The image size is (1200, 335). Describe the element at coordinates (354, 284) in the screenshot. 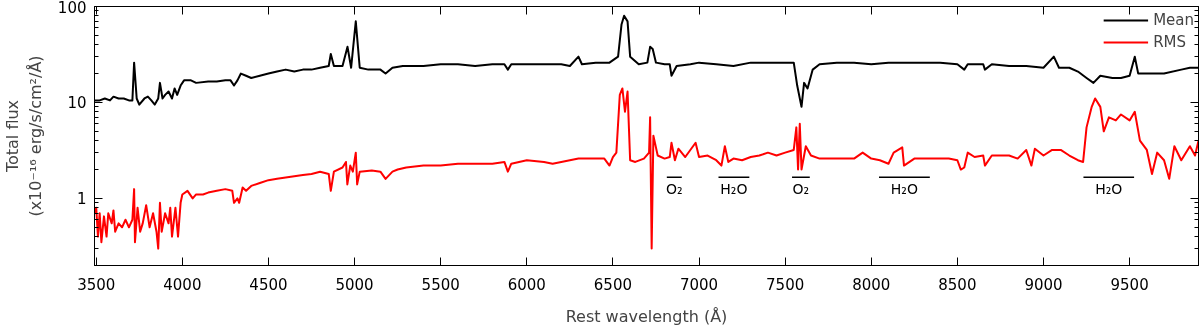

I see `x-tick-label: 5000` at that location.